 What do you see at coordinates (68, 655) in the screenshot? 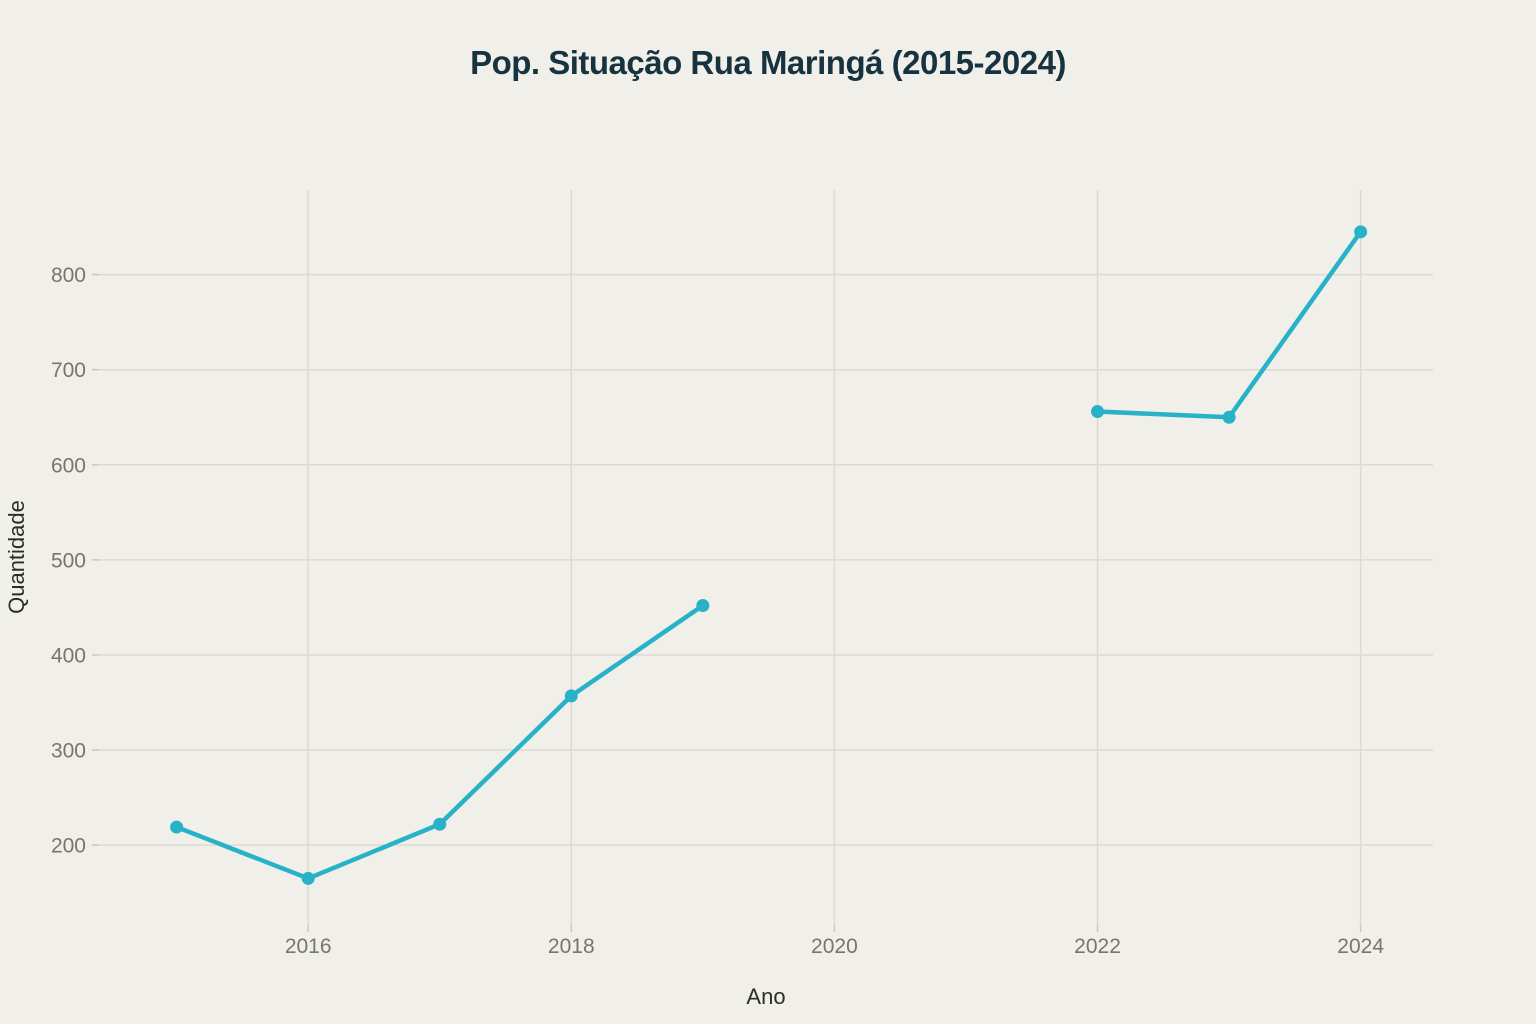
I see `y-tick-label: 400` at bounding box center [68, 655].